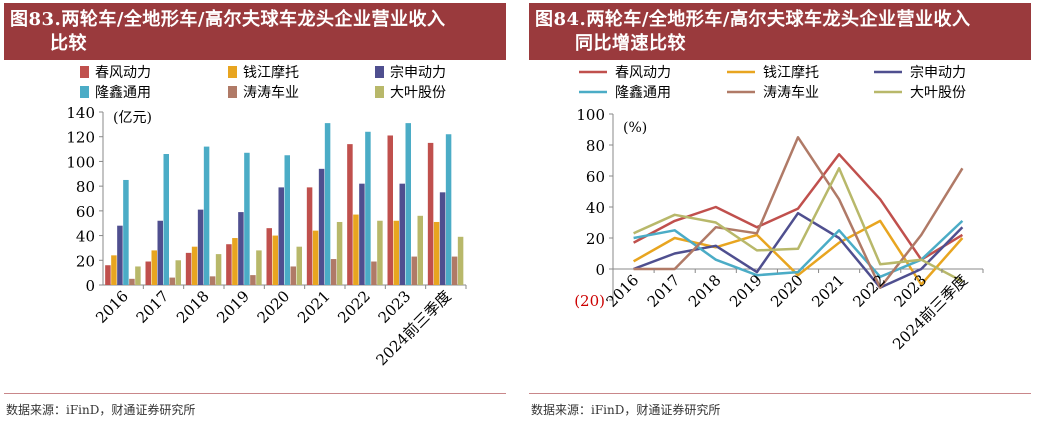 This screenshot has height=425, width=1037. What do you see at coordinates (85, 261) in the screenshot?
I see `left-y-tick-label: 20` at bounding box center [85, 261].